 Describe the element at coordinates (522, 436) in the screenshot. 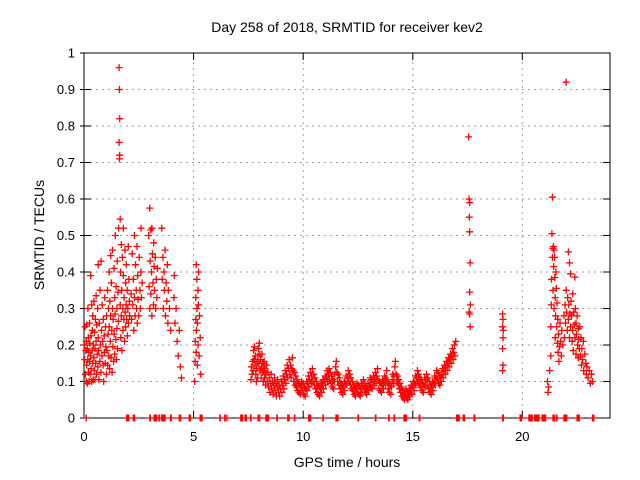

I see `svg-text: 20` at that location.